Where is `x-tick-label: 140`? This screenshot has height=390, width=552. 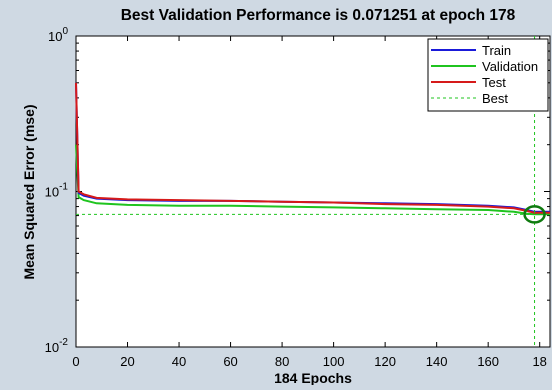
x-tick-label: 140 is located at coordinates (437, 361).